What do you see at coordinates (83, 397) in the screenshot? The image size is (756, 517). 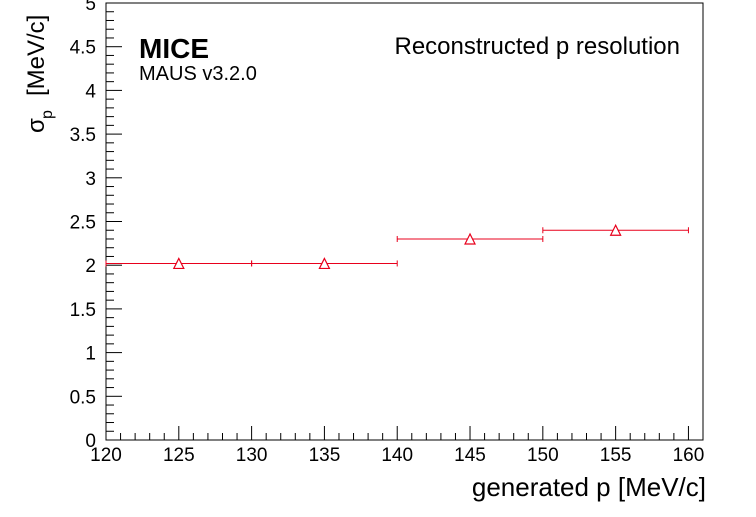 I see `y-tick-label: 0.5` at bounding box center [83, 397].